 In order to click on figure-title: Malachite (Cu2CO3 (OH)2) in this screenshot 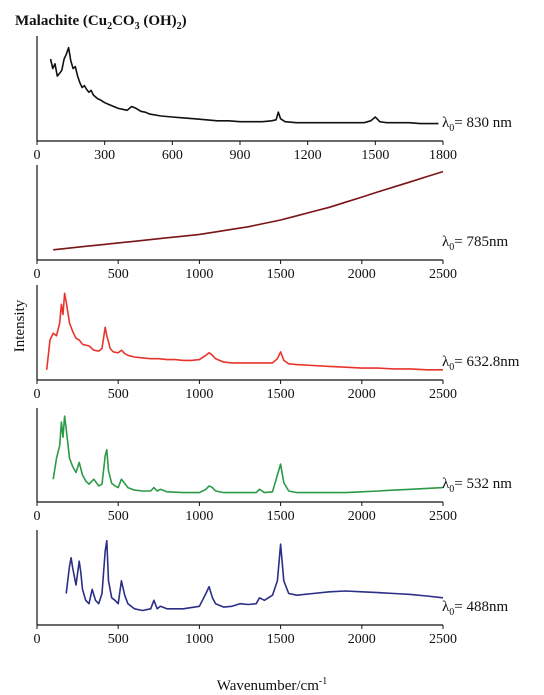, I will do `click(101, 22)`.